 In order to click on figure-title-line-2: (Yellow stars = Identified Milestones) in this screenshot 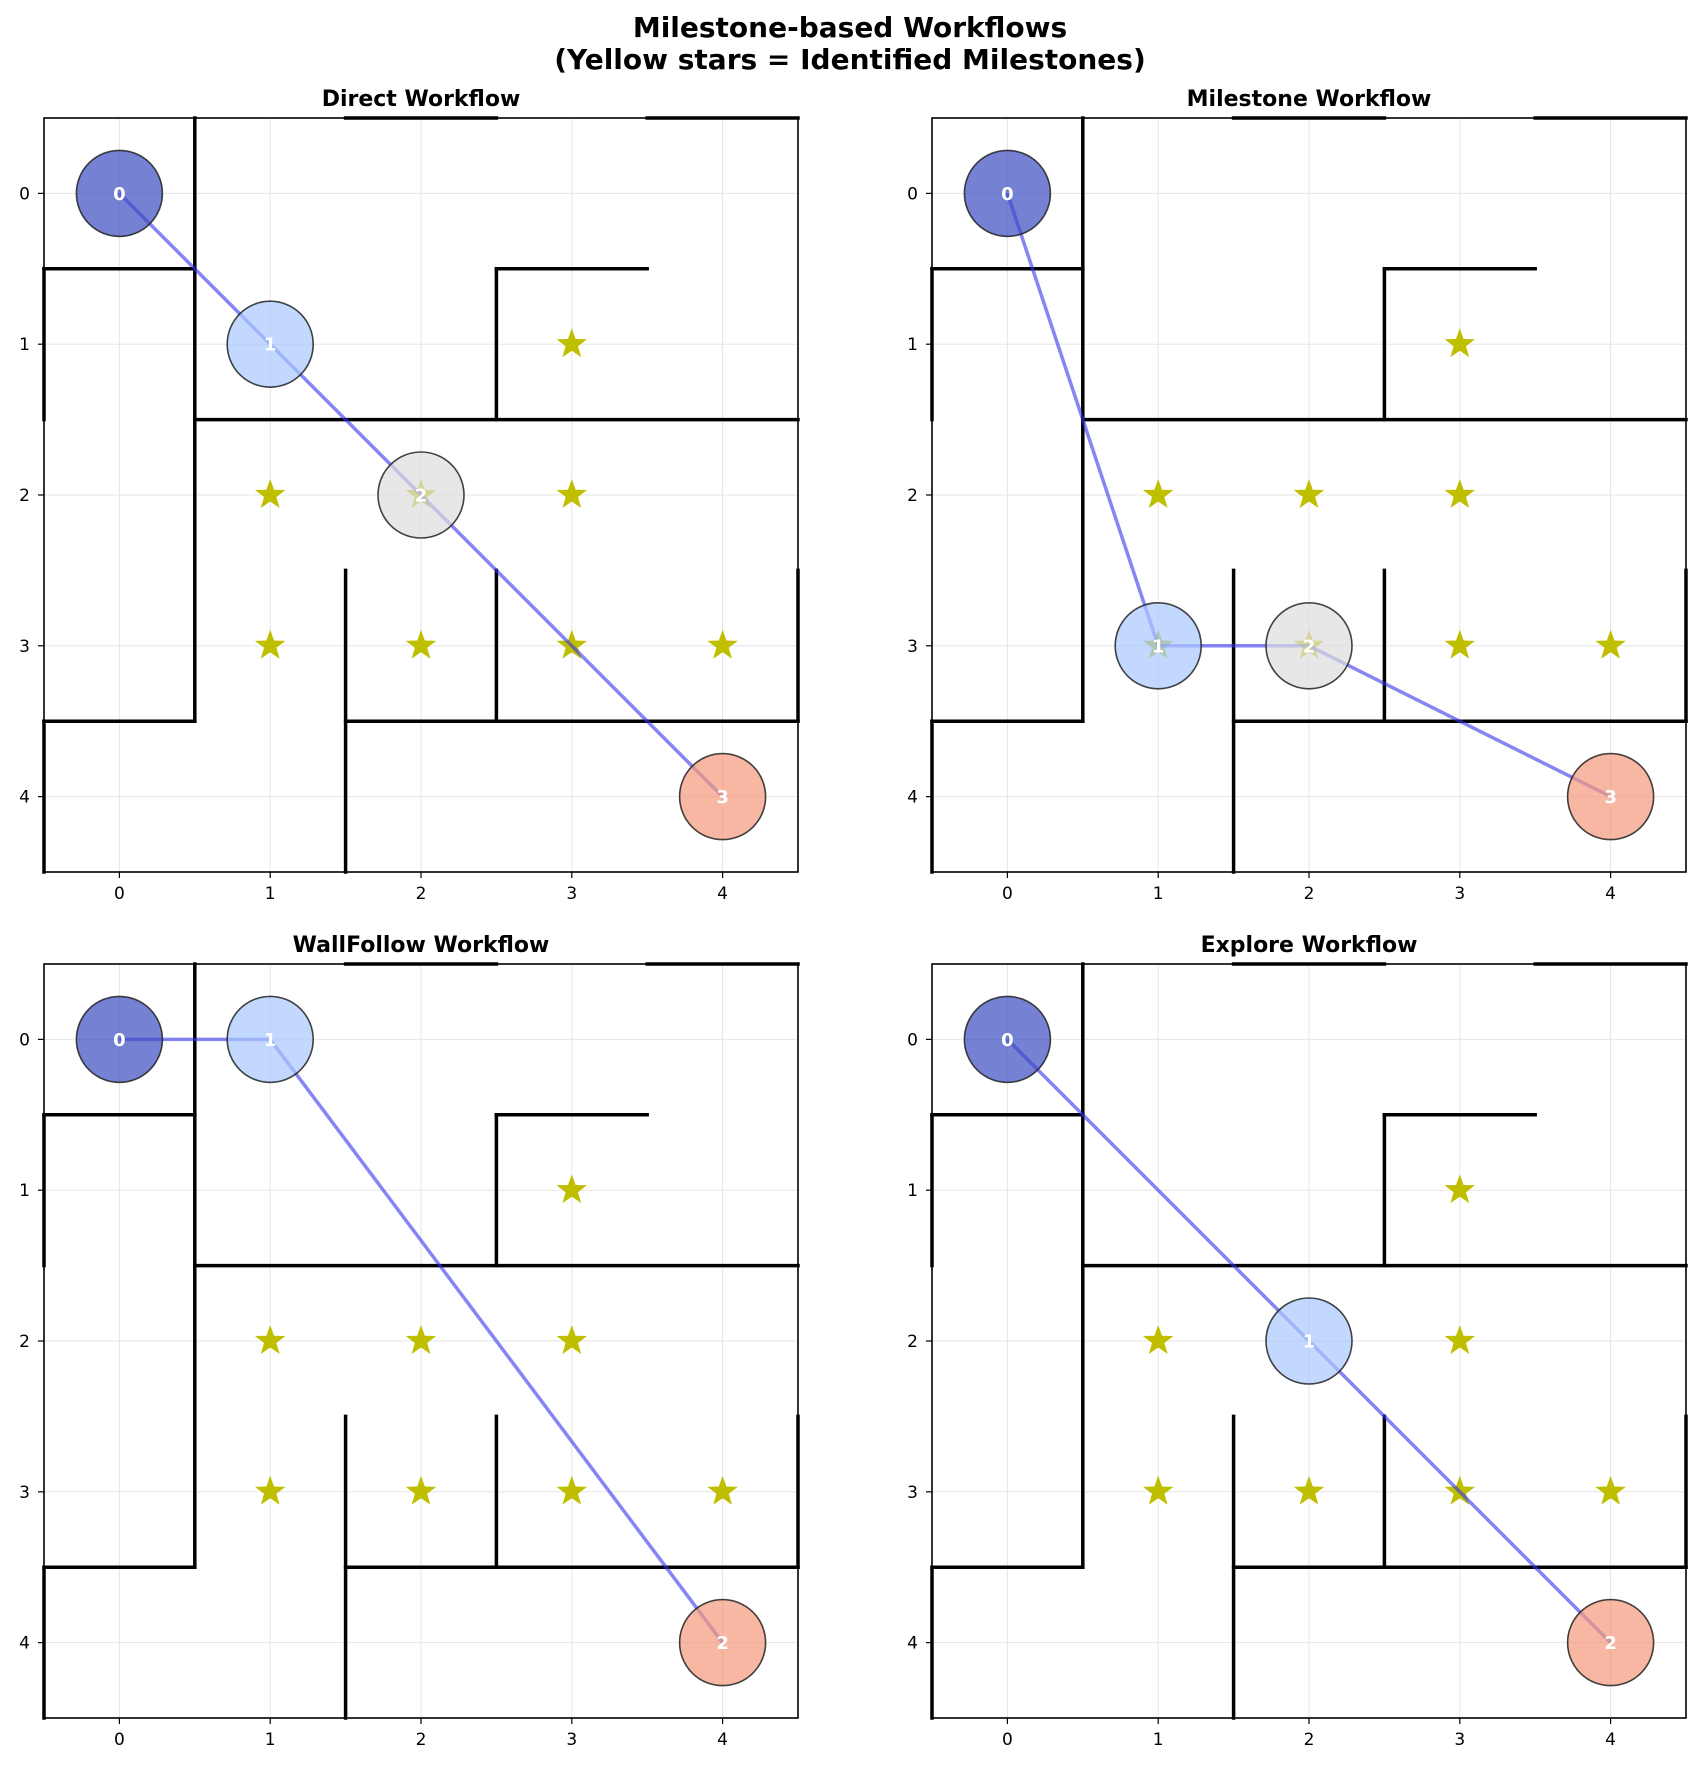, I will do `click(850, 59)`.